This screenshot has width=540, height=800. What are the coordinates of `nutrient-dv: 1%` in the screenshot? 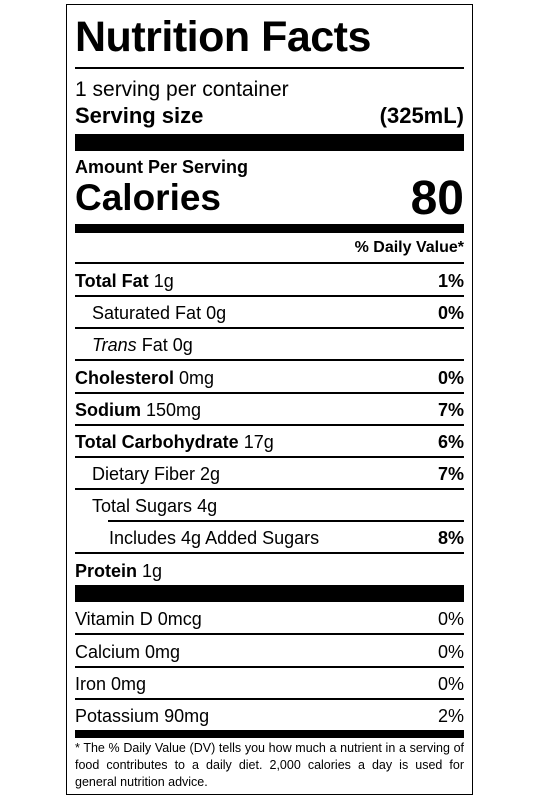 It's located at (450, 281).